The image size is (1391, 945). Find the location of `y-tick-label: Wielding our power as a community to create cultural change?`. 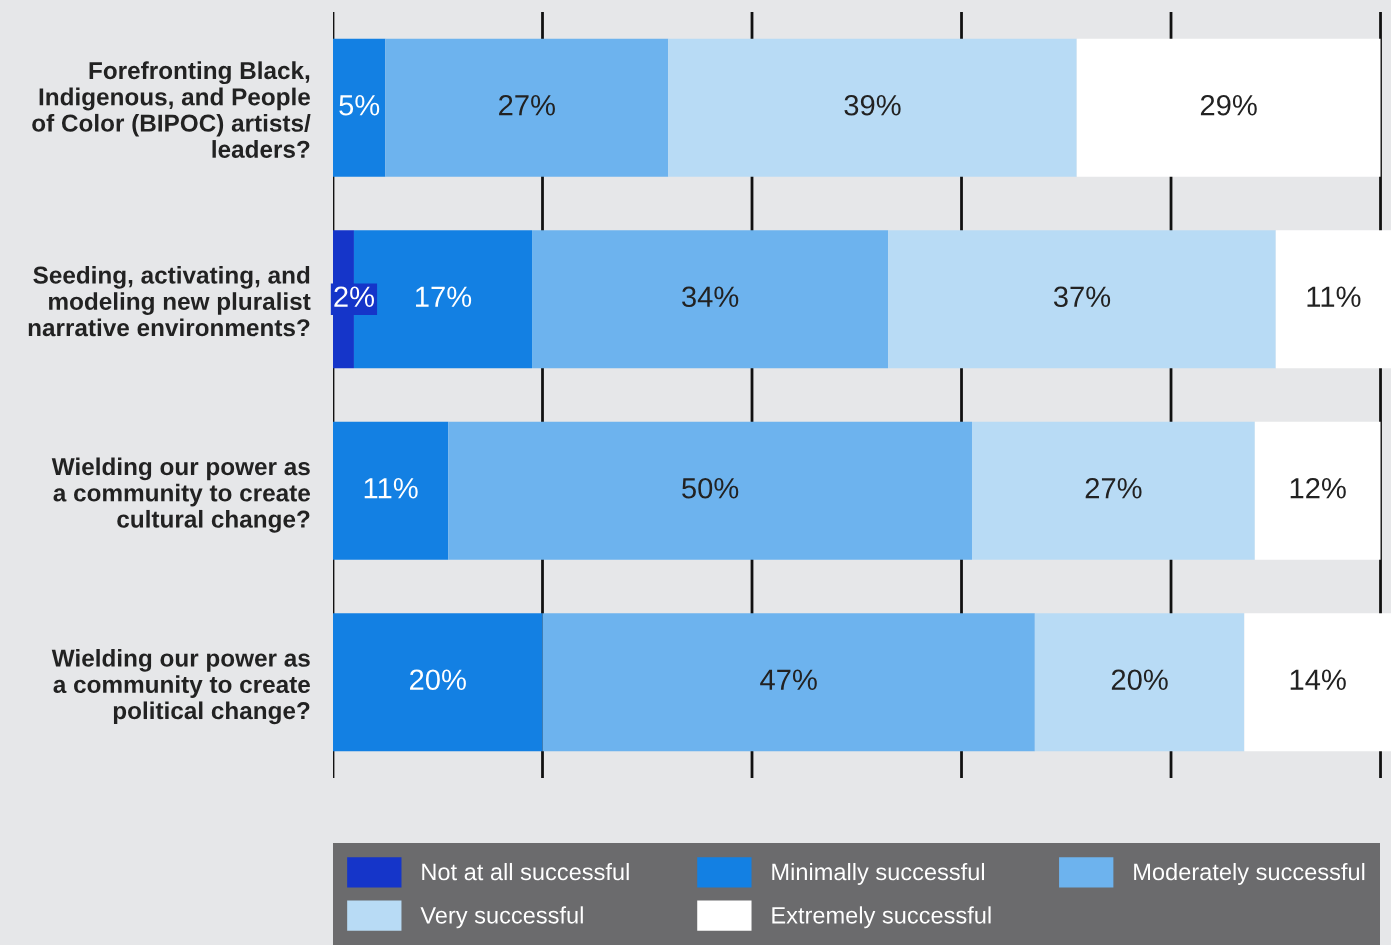

y-tick-label: Wielding our power as a community to create cultural change? is located at coordinates (180, 495).